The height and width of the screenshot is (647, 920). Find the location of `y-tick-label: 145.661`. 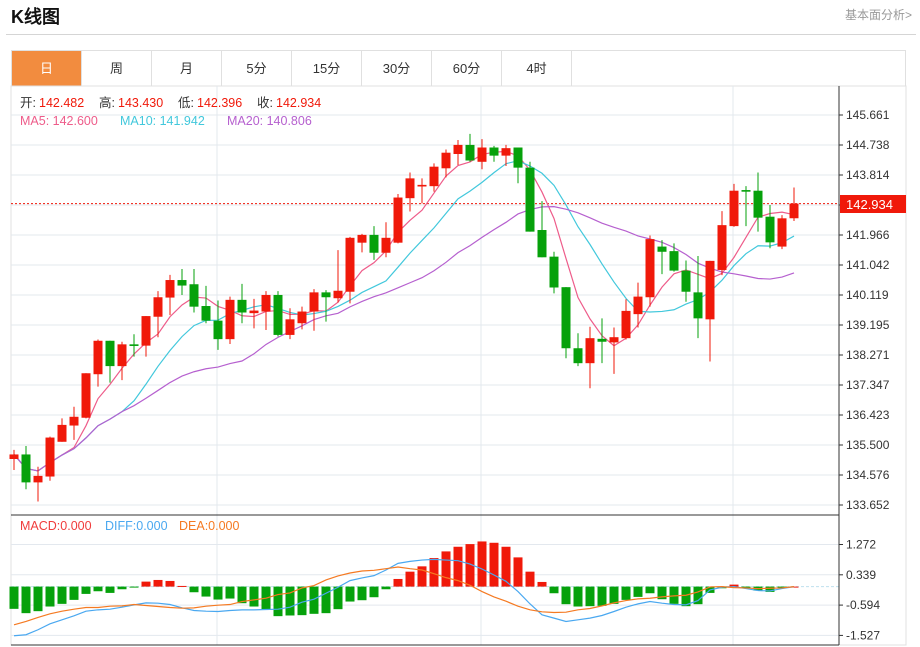

y-tick-label: 145.661 is located at coordinates (868, 115).